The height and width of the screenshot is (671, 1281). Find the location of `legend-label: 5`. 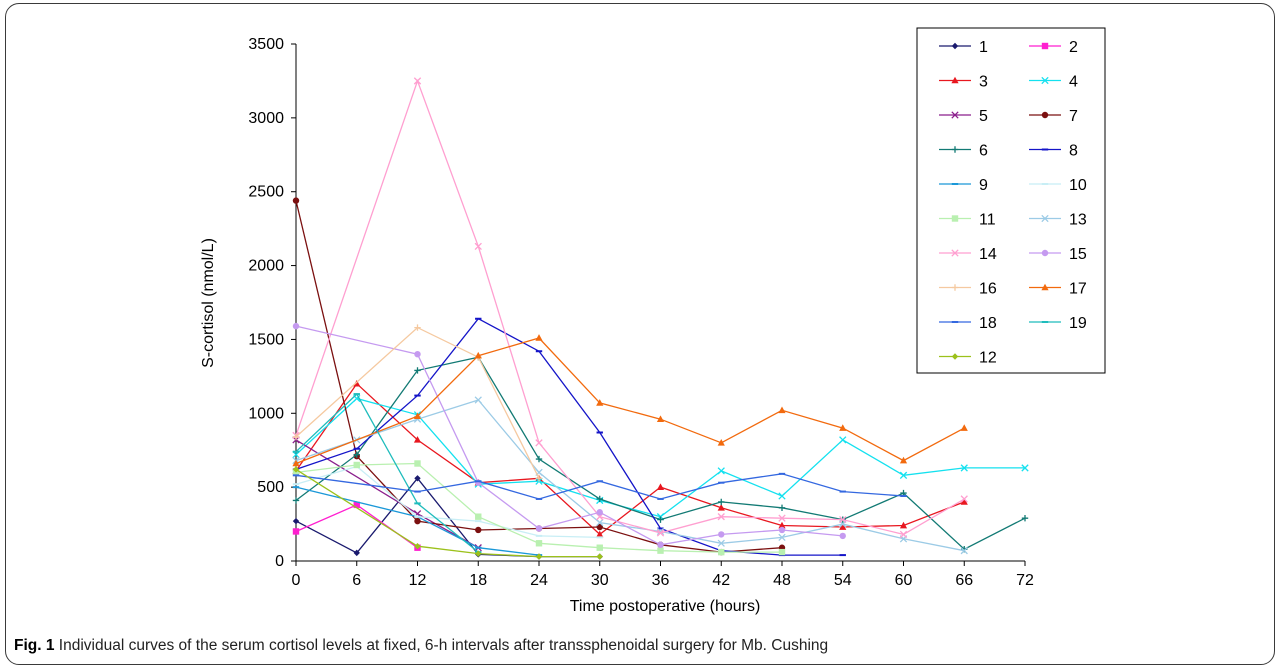

legend-label: 5 is located at coordinates (983, 116).